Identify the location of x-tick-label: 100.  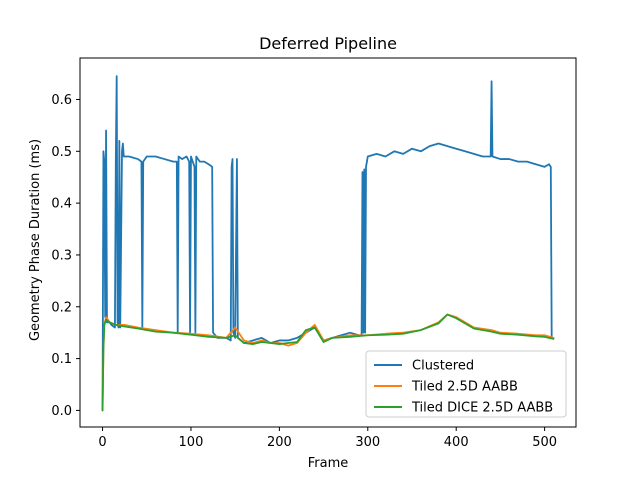
(191, 442).